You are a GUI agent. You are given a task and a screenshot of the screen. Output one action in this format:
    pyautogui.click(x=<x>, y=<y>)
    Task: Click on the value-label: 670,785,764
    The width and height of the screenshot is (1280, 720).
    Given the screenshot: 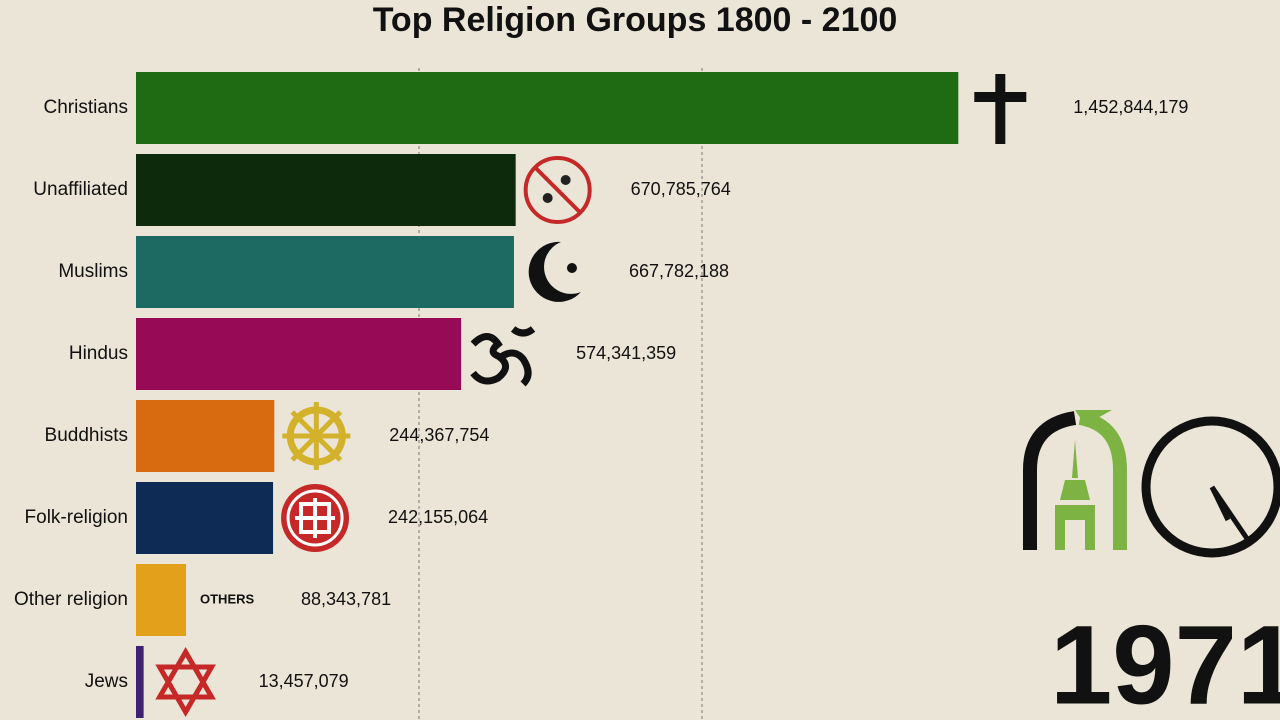 What is the action you would take?
    pyautogui.click(x=681, y=189)
    